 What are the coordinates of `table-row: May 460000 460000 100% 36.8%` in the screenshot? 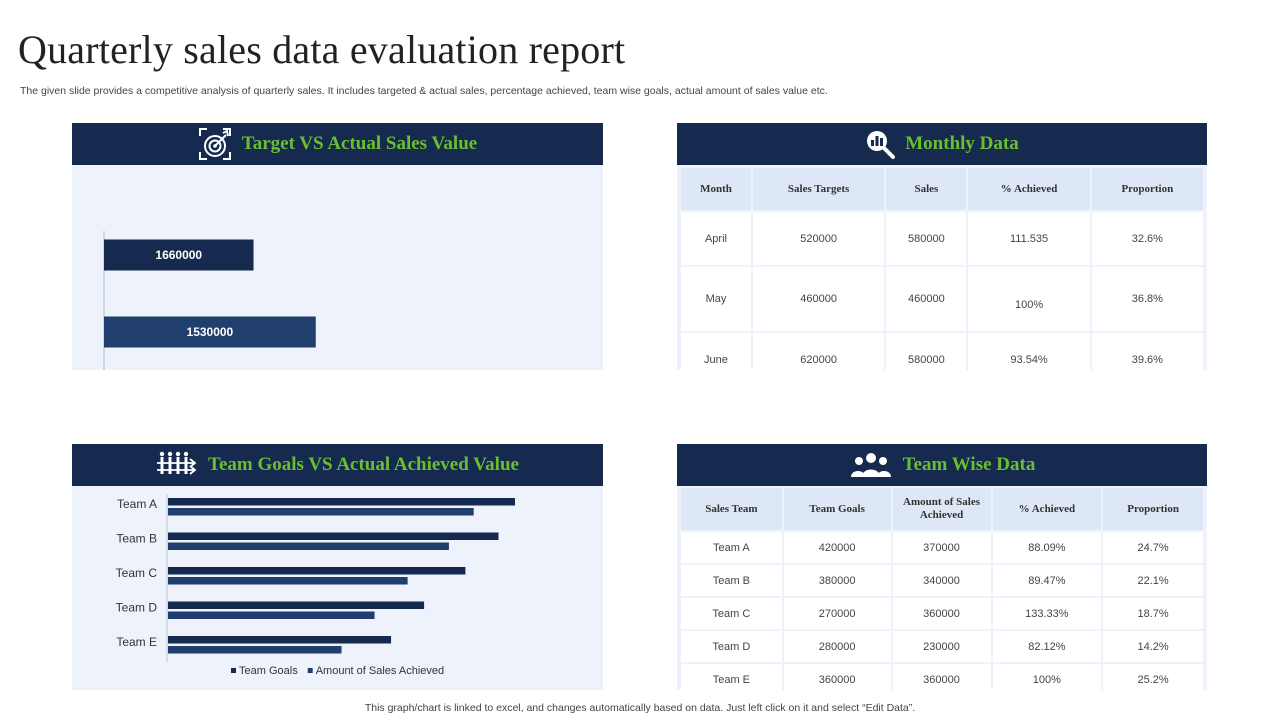 It's located at (942, 299).